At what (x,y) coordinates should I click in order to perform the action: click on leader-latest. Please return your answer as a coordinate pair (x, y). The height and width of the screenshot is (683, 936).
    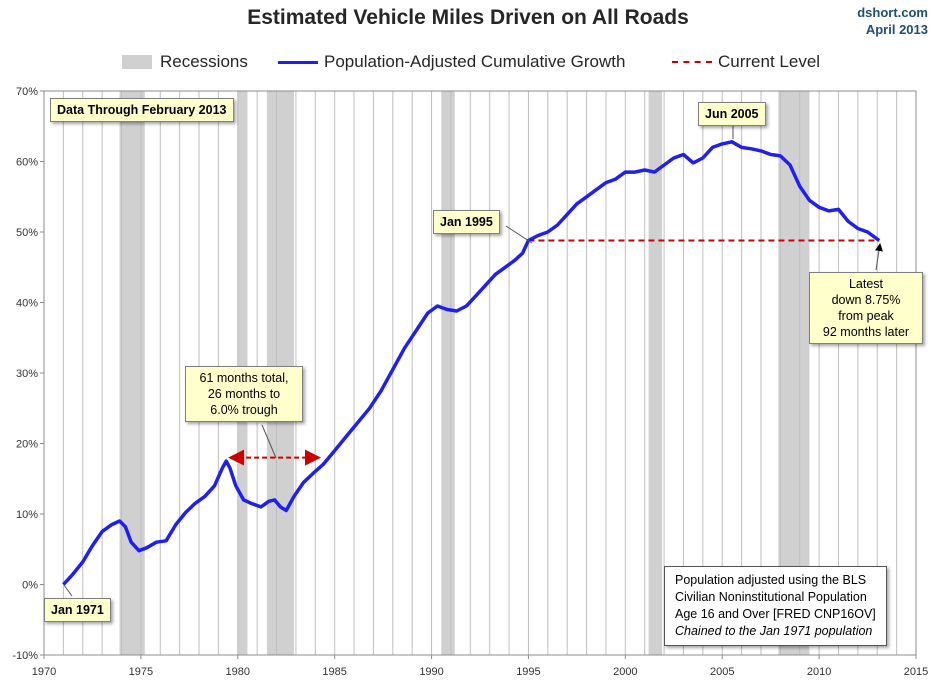
    Looking at the image, I should click on (878, 257).